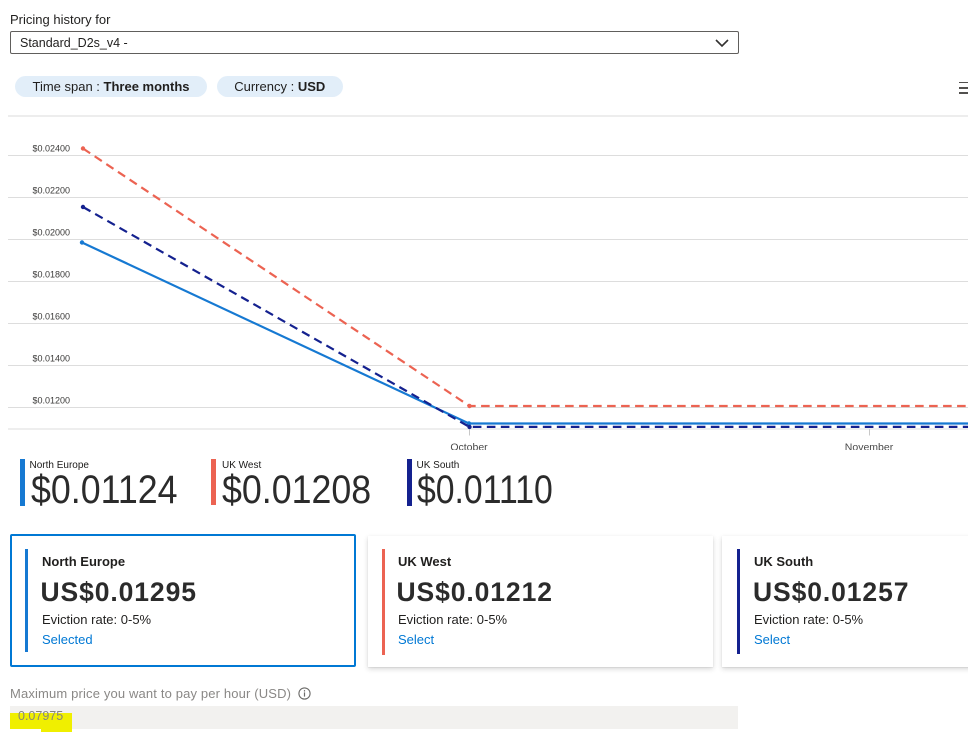  I want to click on svg-text: $0.01600, so click(51, 317).